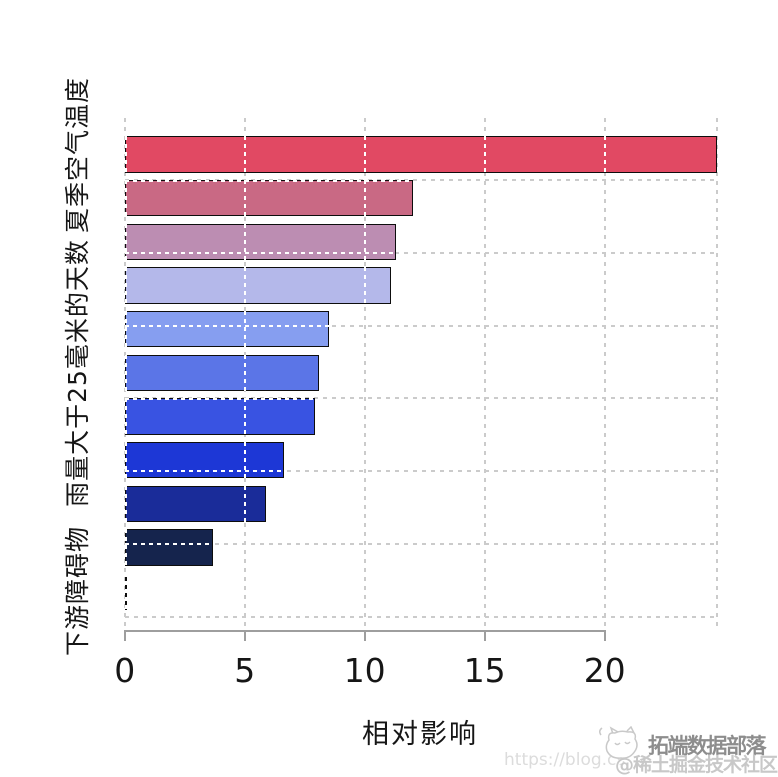 This screenshot has height=777, width=778. What do you see at coordinates (484, 670) in the screenshot?
I see `x-tick-label: 15` at bounding box center [484, 670].